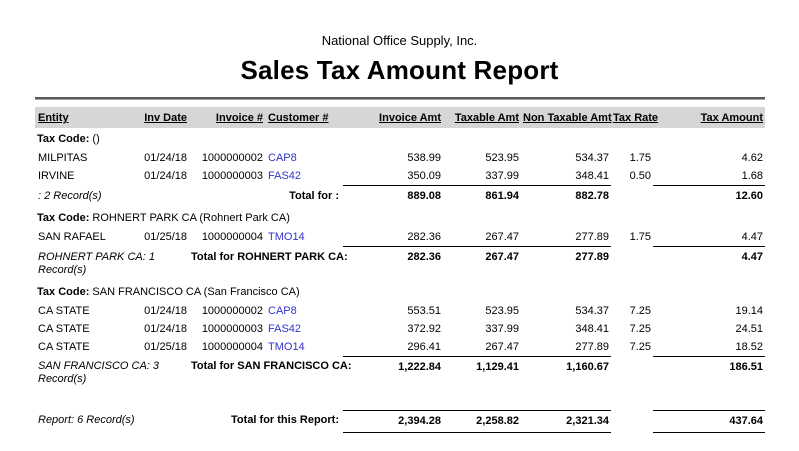 Image resolution: width=799 pixels, height=451 pixels. I want to click on group-record-count: SAN FRANCISCO CA: 3 Record(s), so click(99, 372).